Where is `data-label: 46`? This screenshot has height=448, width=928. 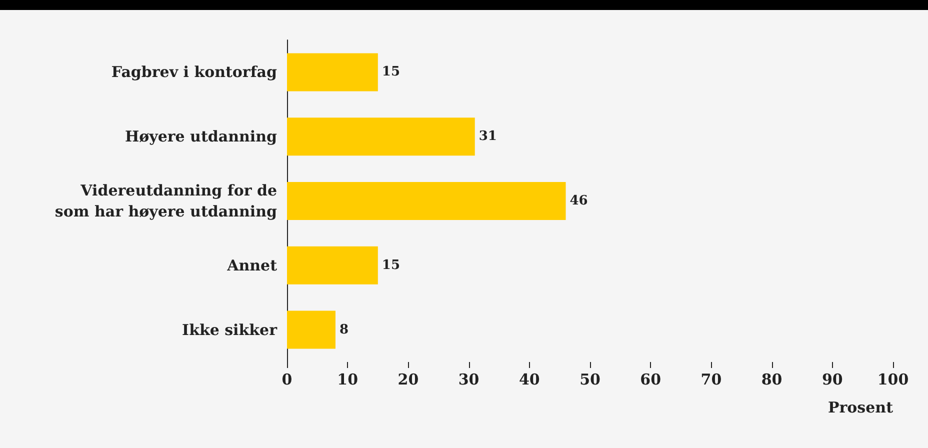 data-label: 46 is located at coordinates (579, 201).